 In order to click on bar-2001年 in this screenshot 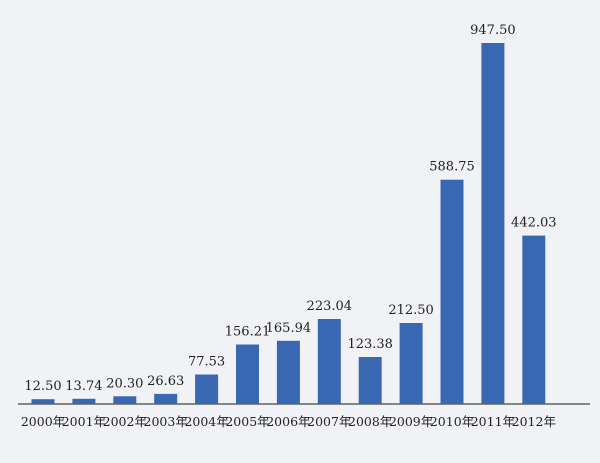, I will do `click(84, 401)`.